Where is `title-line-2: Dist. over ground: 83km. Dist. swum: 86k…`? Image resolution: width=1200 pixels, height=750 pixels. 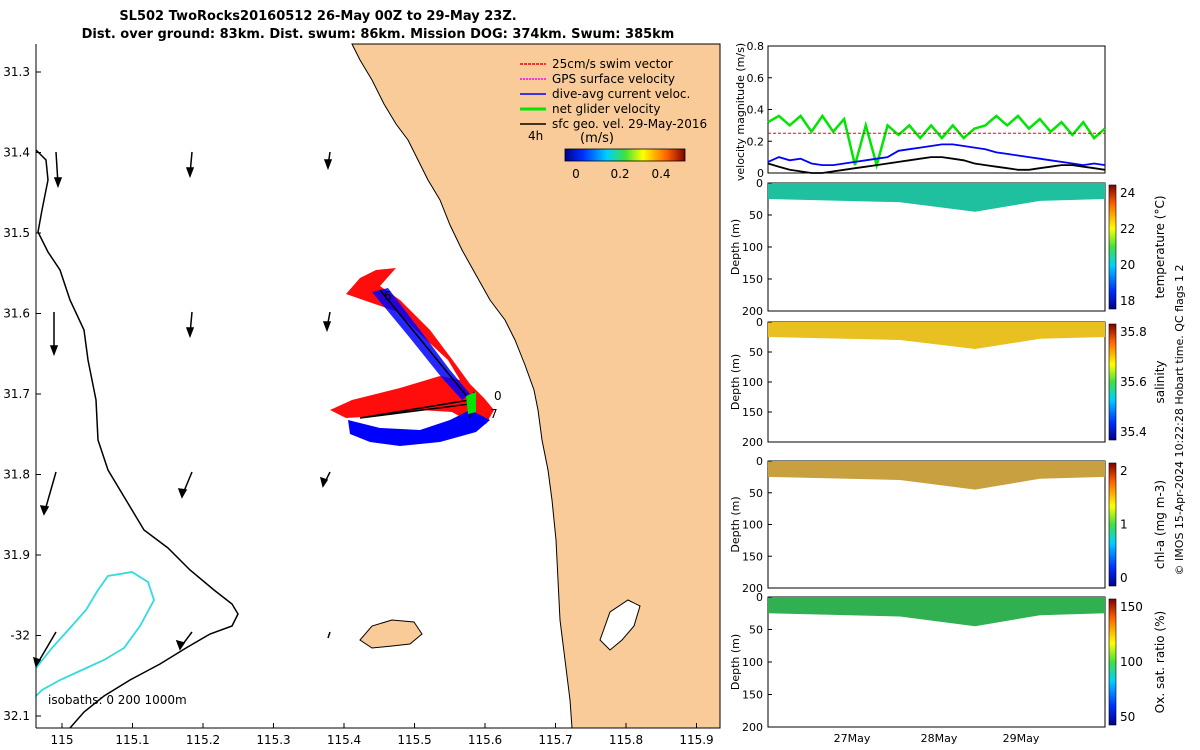
title-line-2: Dist. over ground: 83km. Dist. swum: 86k… is located at coordinates (378, 34).